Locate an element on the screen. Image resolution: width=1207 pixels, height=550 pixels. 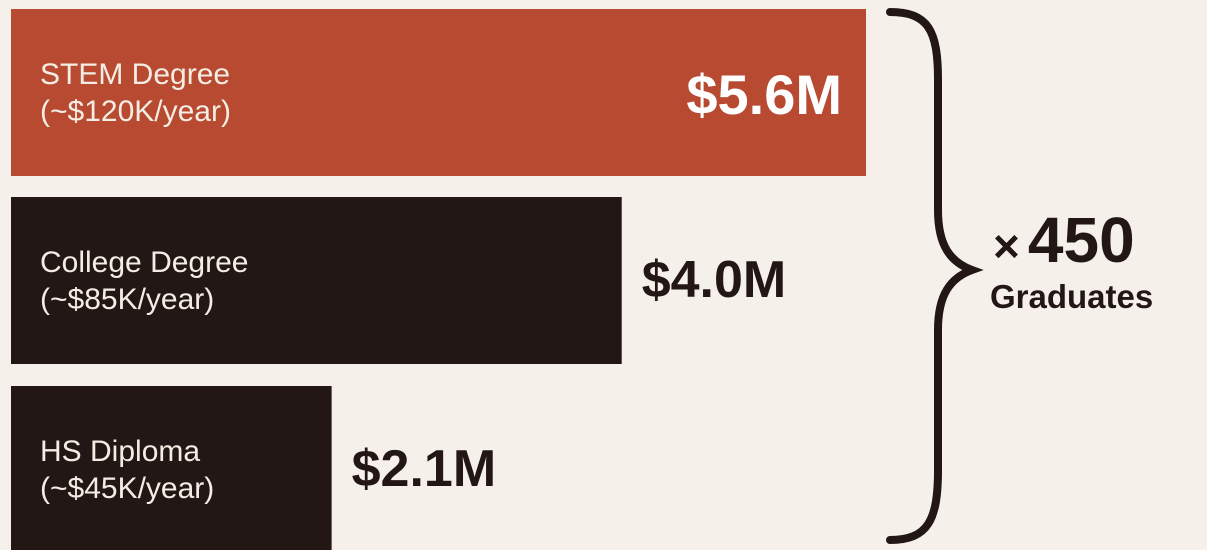
grouping-brace is located at coordinates (935, 276).